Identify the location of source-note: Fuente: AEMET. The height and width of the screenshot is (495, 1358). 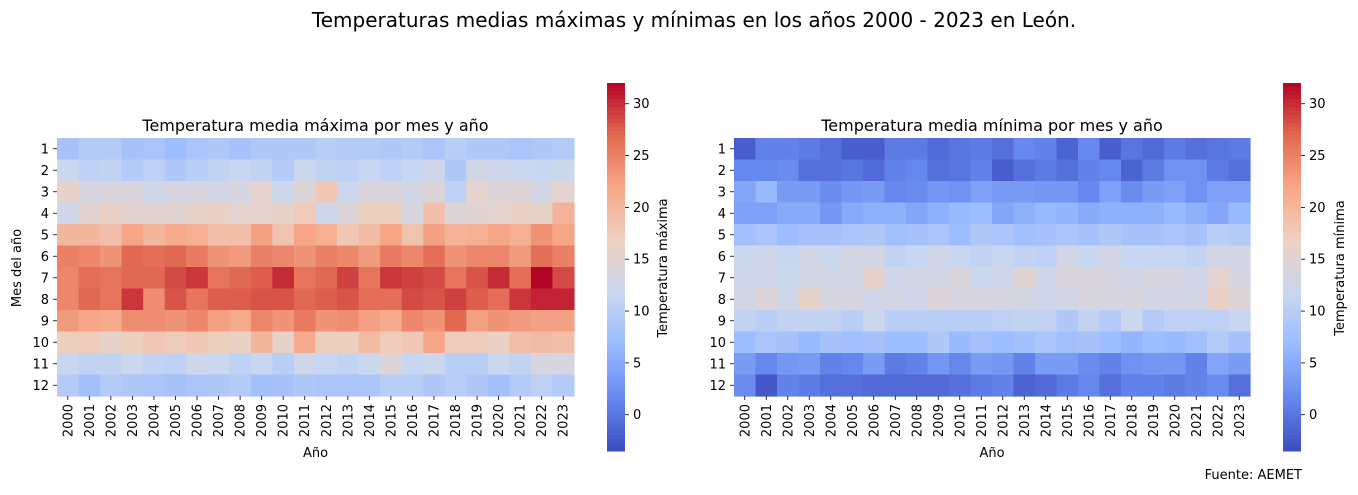
(1253, 475).